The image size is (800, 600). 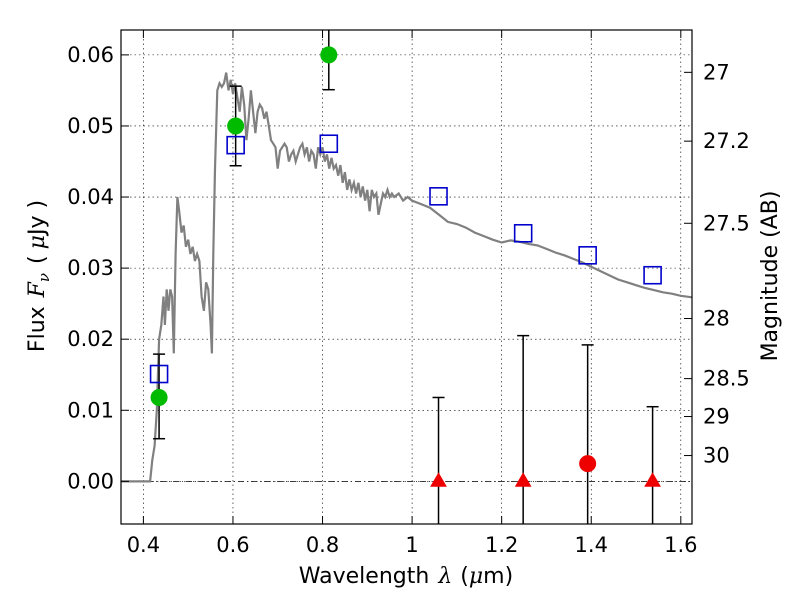 I want to click on y-axis-label-unit-open: (, so click(x=37, y=259).